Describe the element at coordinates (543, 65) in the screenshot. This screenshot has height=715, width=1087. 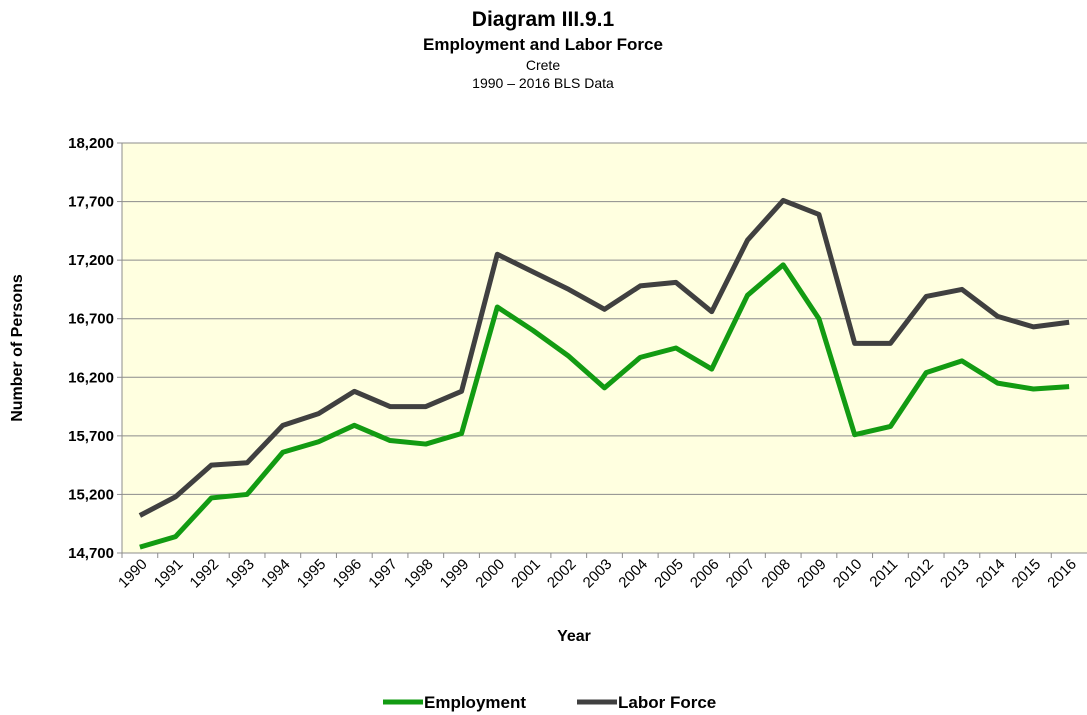
I see `chart-region: Crete` at that location.